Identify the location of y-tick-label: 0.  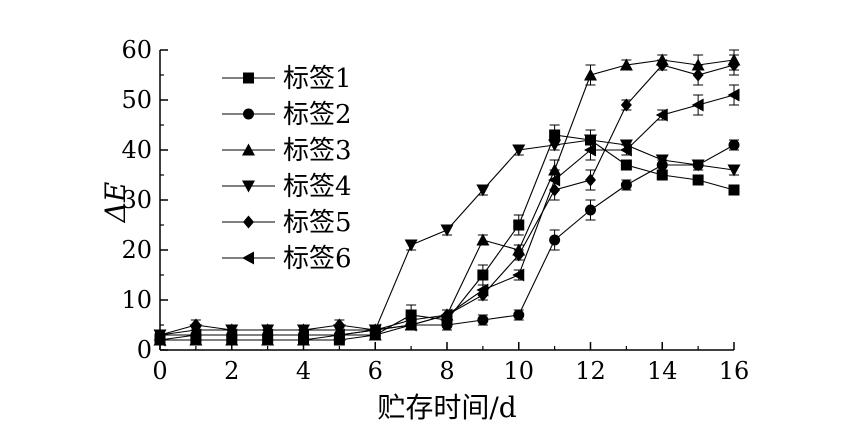
(144, 350).